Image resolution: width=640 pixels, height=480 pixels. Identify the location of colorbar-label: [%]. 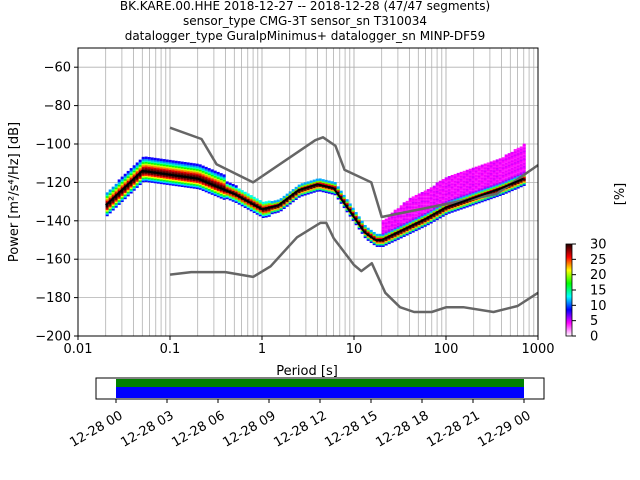
(620, 194).